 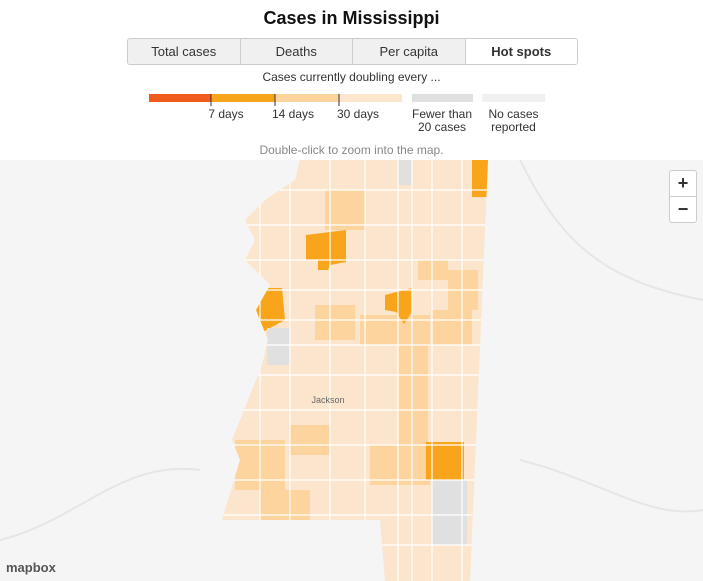 What do you see at coordinates (328, 400) in the screenshot?
I see `city-label: Jackson` at bounding box center [328, 400].